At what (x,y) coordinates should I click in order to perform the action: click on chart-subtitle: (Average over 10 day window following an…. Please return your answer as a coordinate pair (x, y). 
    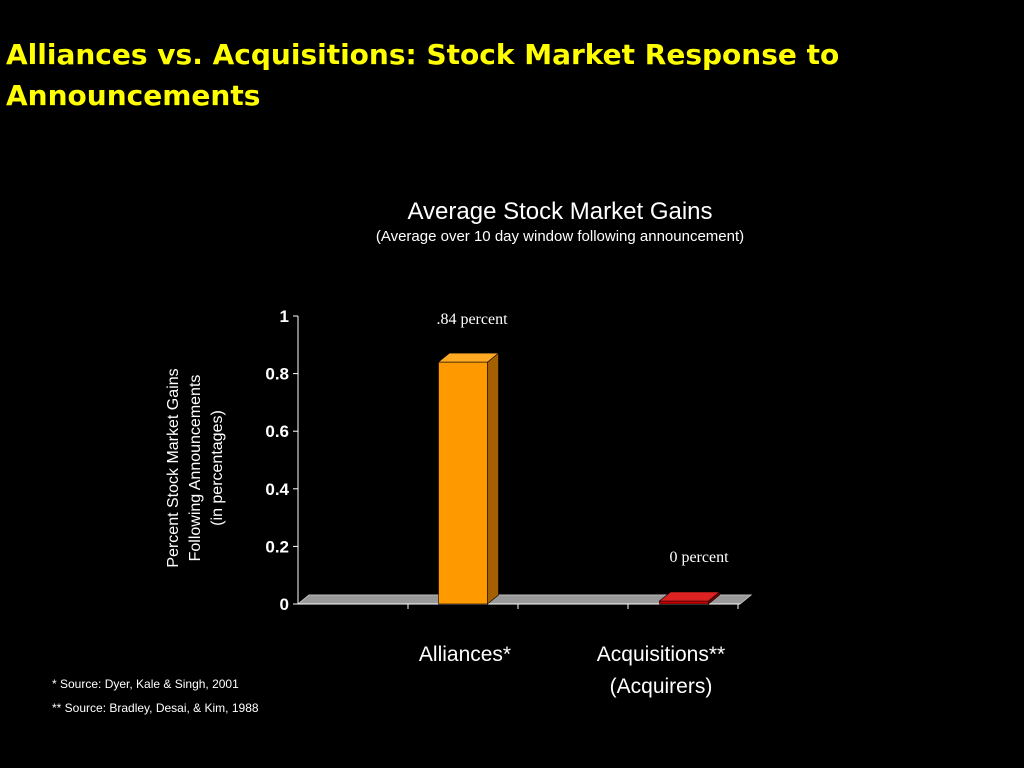
    Looking at the image, I should click on (560, 236).